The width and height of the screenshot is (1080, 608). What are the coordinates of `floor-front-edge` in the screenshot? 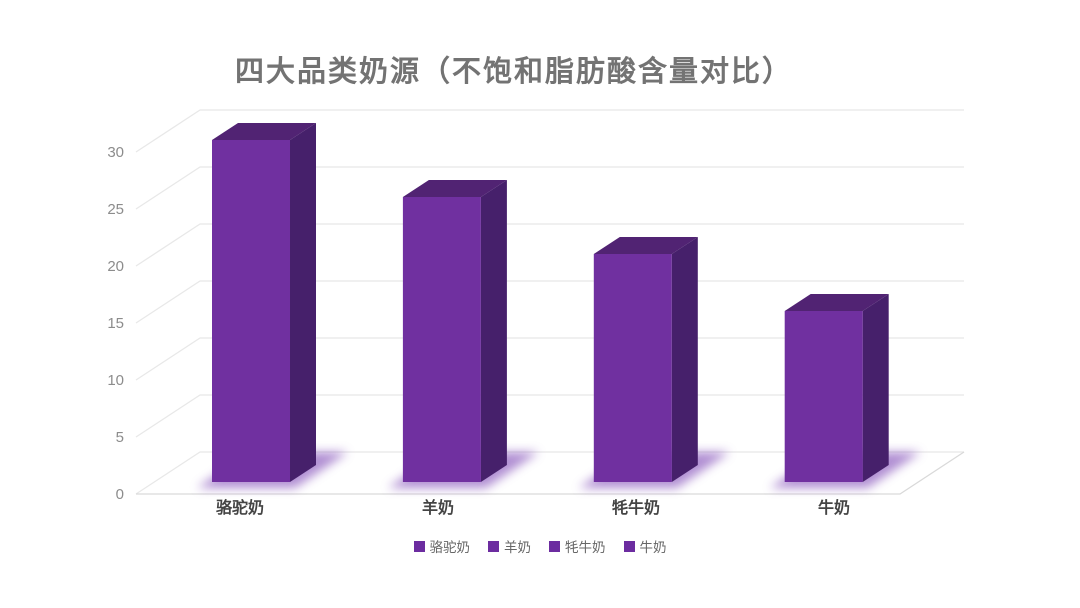 It's located at (550, 473).